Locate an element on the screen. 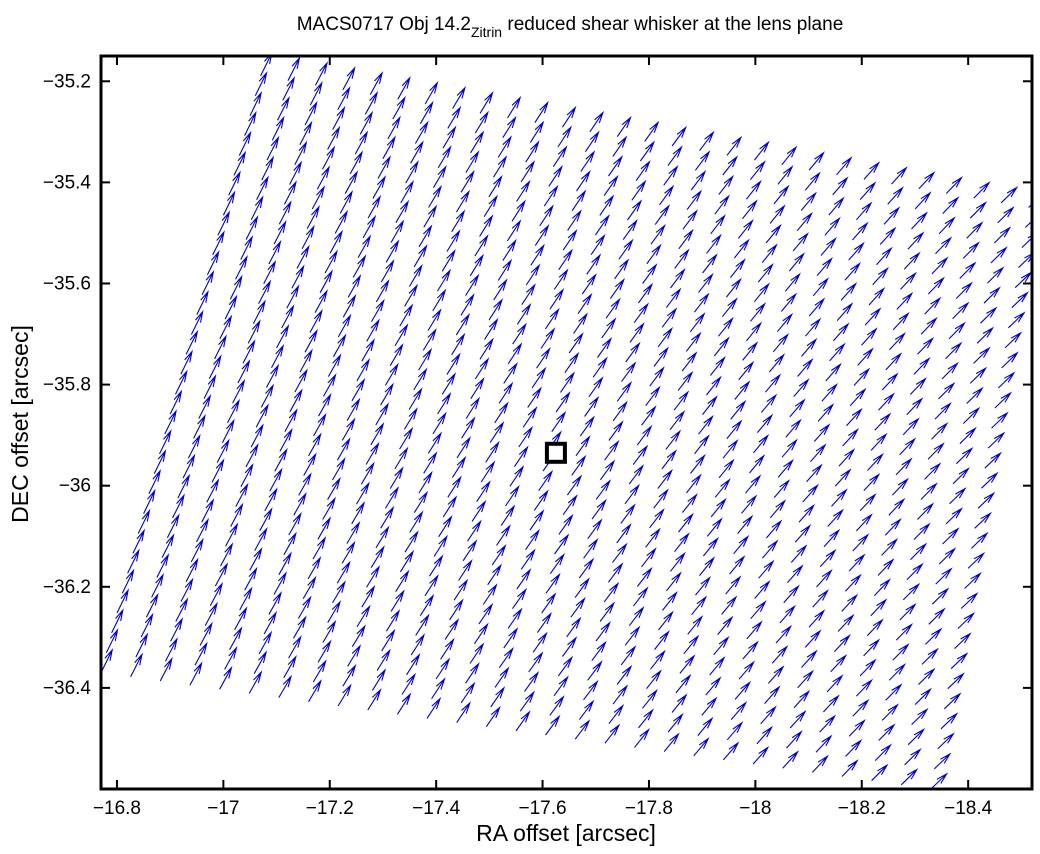 This screenshot has width=1040, height=854. x-tick-label: −18 is located at coordinates (755, 808).